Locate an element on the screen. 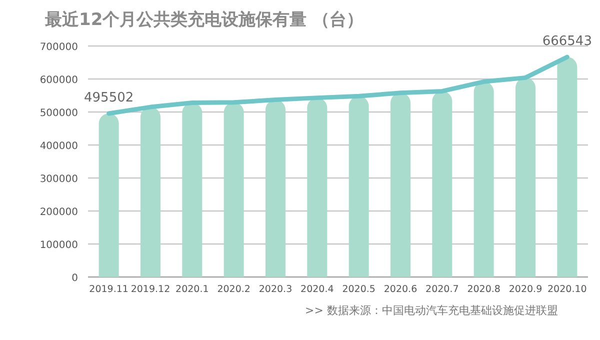 This screenshot has height=340, width=600. x-tick-label: 2020.10 is located at coordinates (567, 289).